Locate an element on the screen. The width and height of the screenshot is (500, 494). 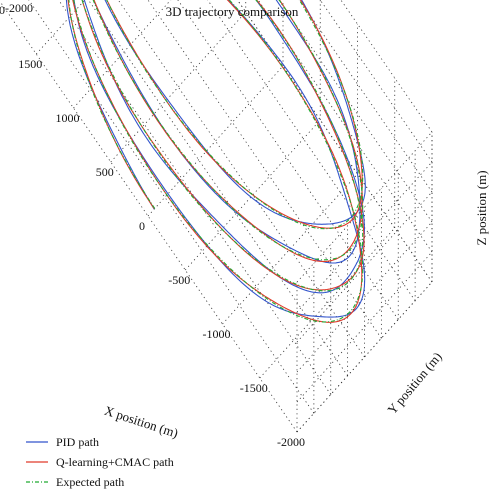
legend-label: Expected path is located at coordinates (90, 482).